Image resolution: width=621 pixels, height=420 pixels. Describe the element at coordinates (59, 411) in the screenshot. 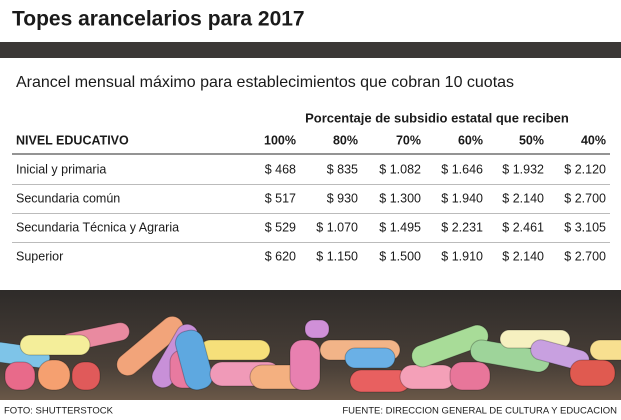

I see `photo-credit: FOTO: SHUTTERSTOCK` at that location.